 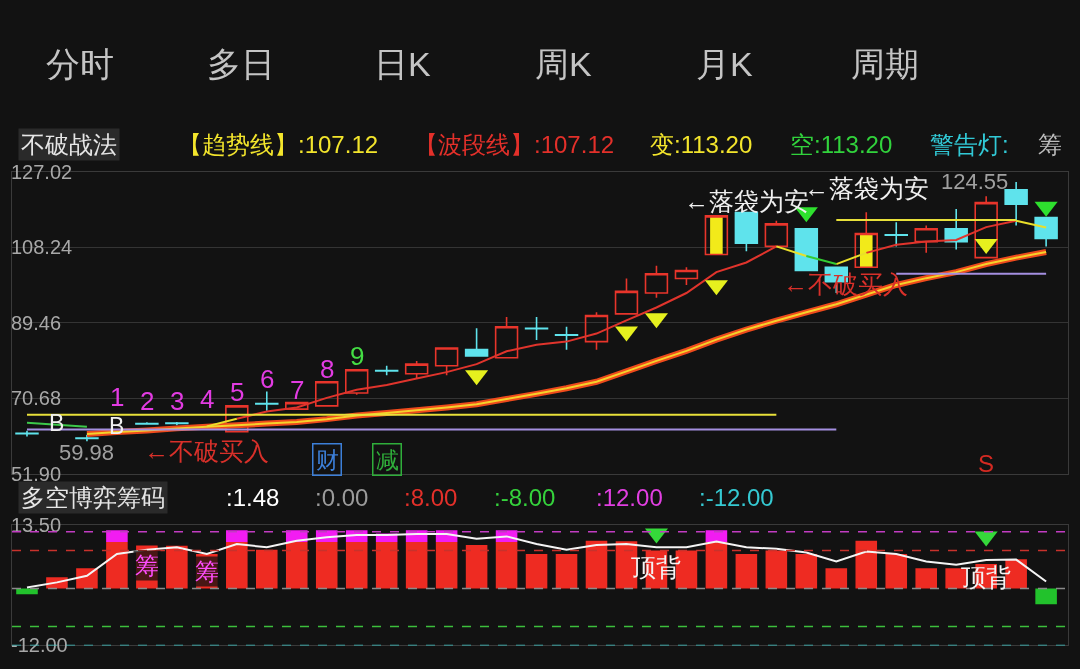 I want to click on text: :1.48, so click(x=253, y=497).